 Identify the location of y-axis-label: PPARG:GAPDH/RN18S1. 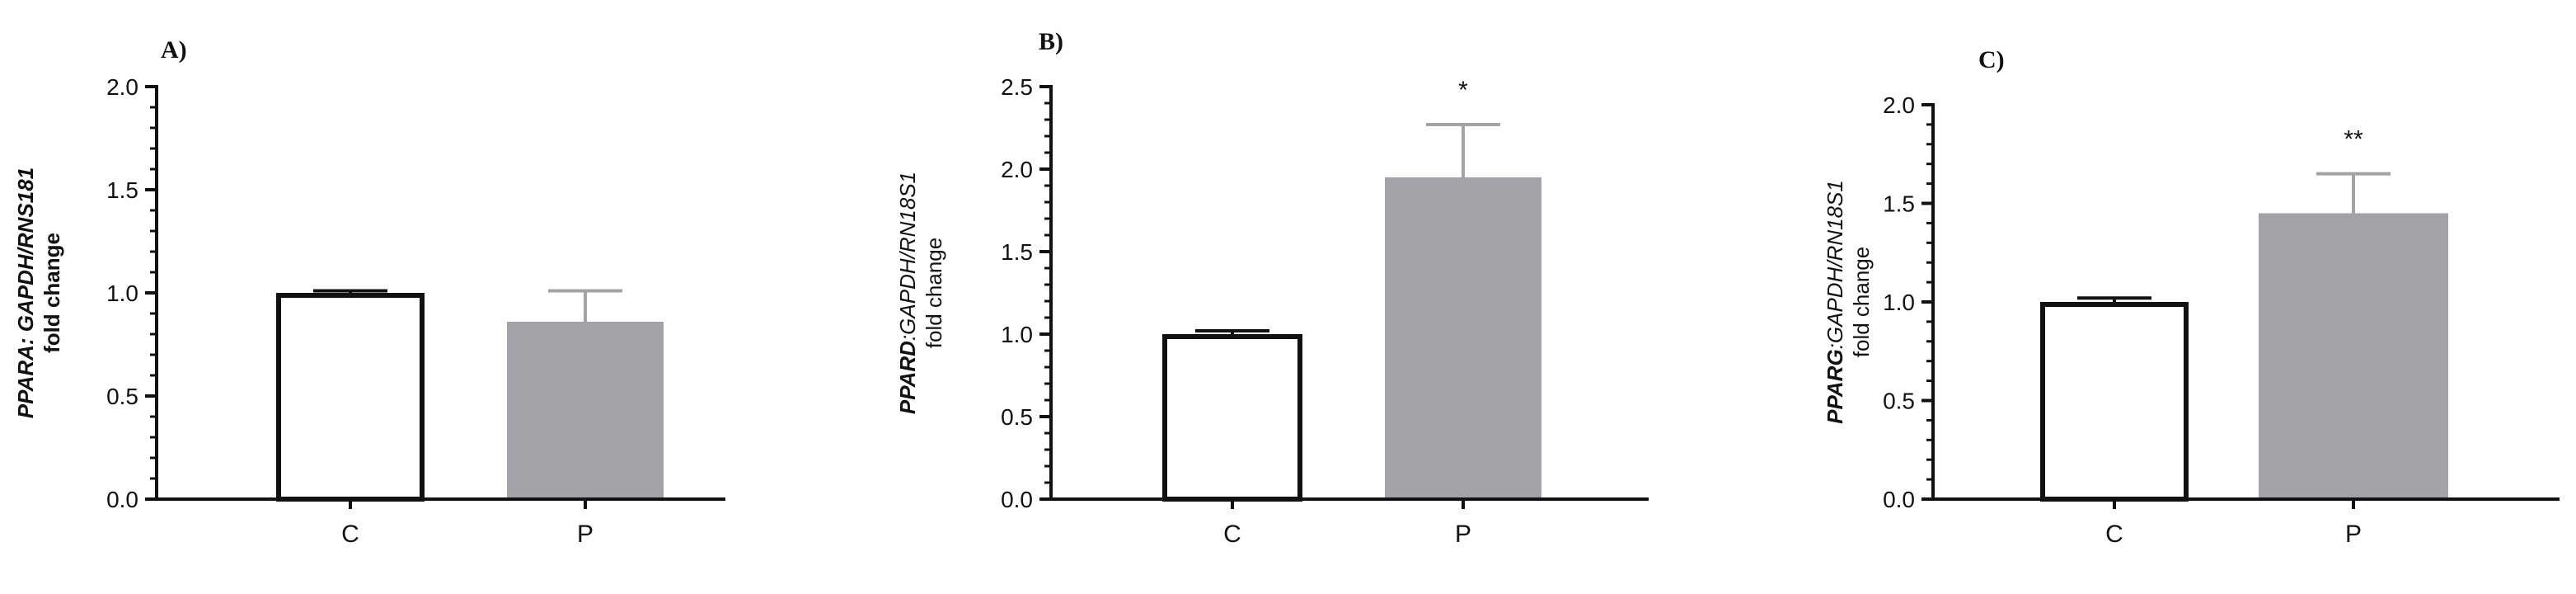
(1835, 302).